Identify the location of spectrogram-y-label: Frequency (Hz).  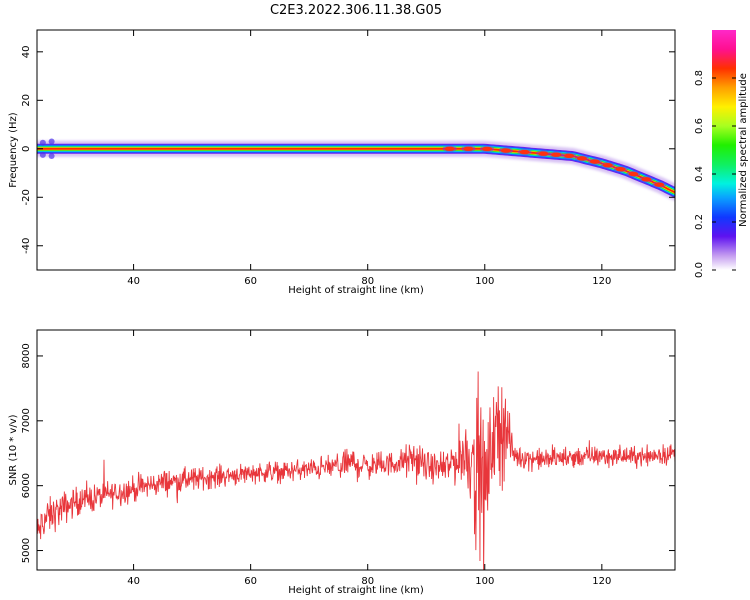
(13, 150).